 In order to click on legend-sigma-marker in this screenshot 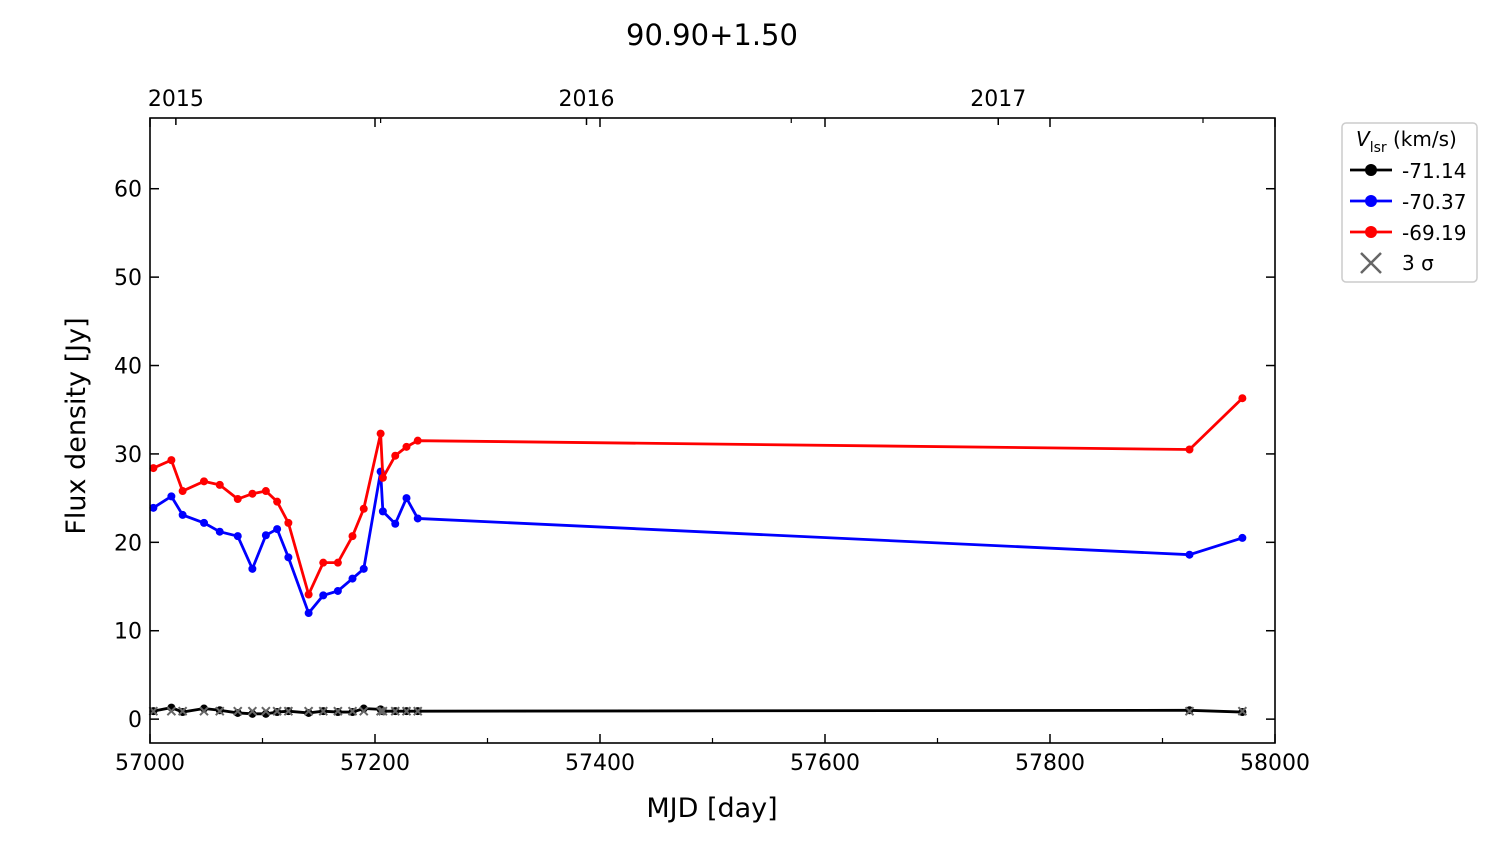, I will do `click(1371, 263)`.